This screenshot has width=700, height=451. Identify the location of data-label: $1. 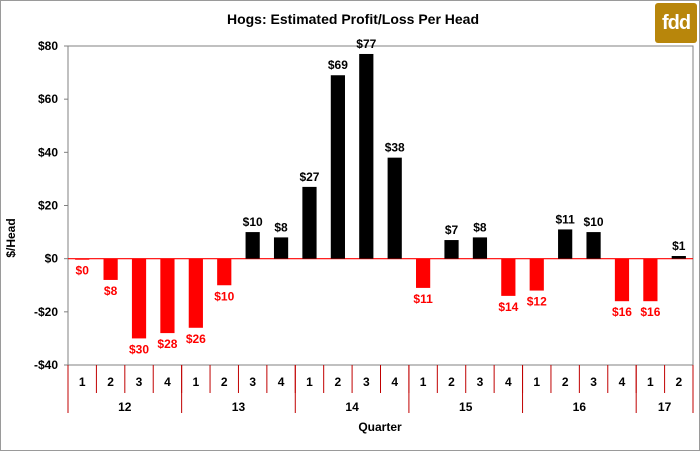
(679, 246).